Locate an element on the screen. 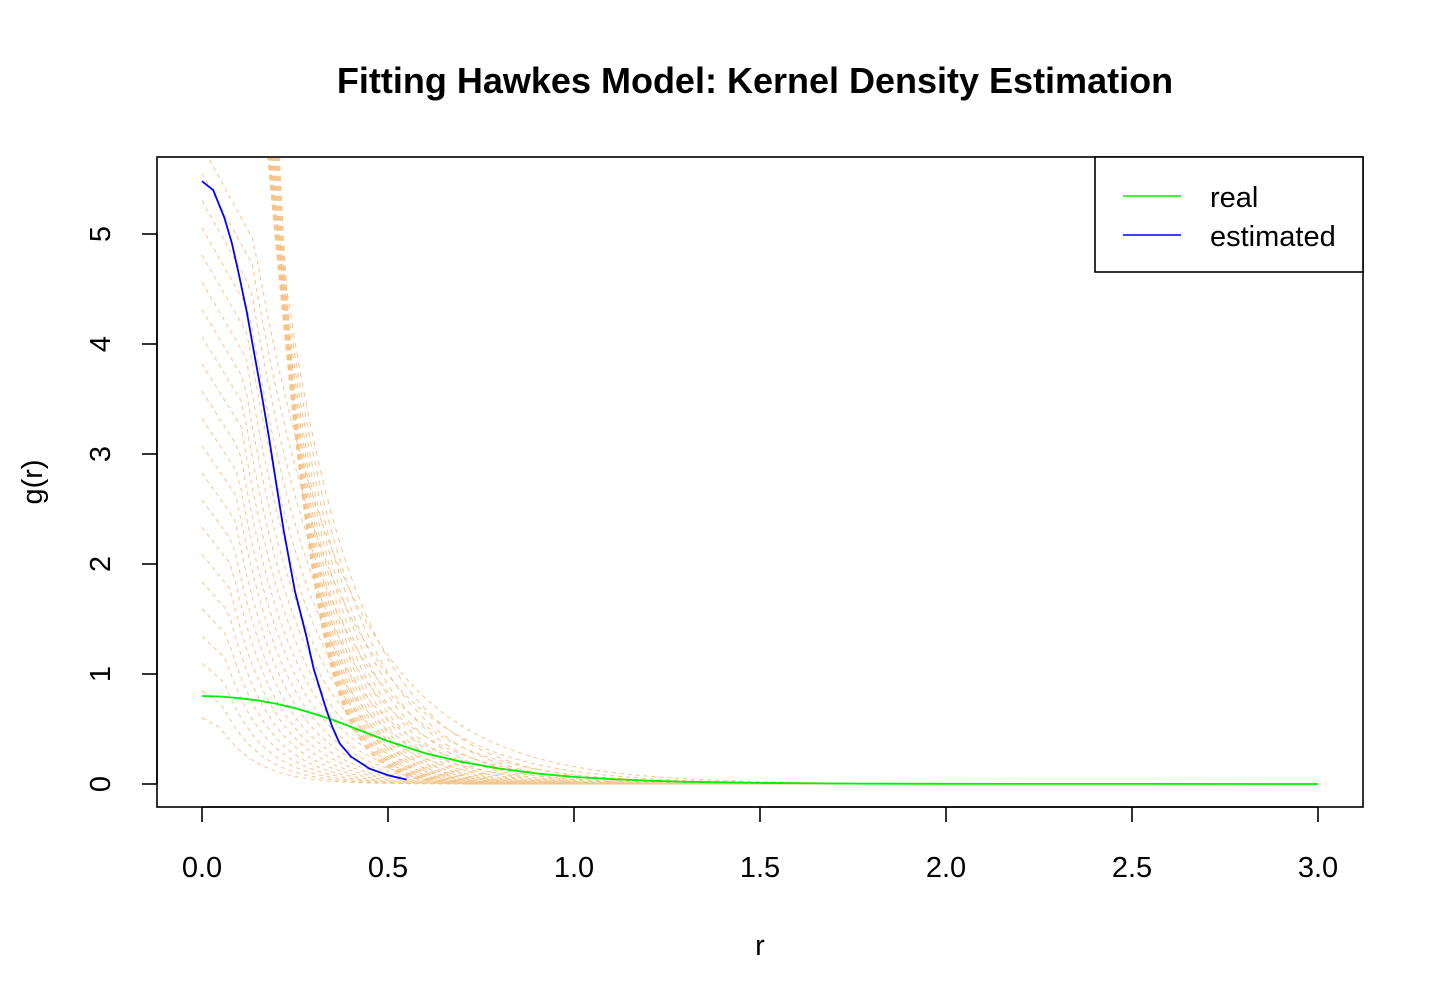 Image resolution: width=1444 pixels, height=1004 pixels. x-tick-label: 1.0 is located at coordinates (574, 868).